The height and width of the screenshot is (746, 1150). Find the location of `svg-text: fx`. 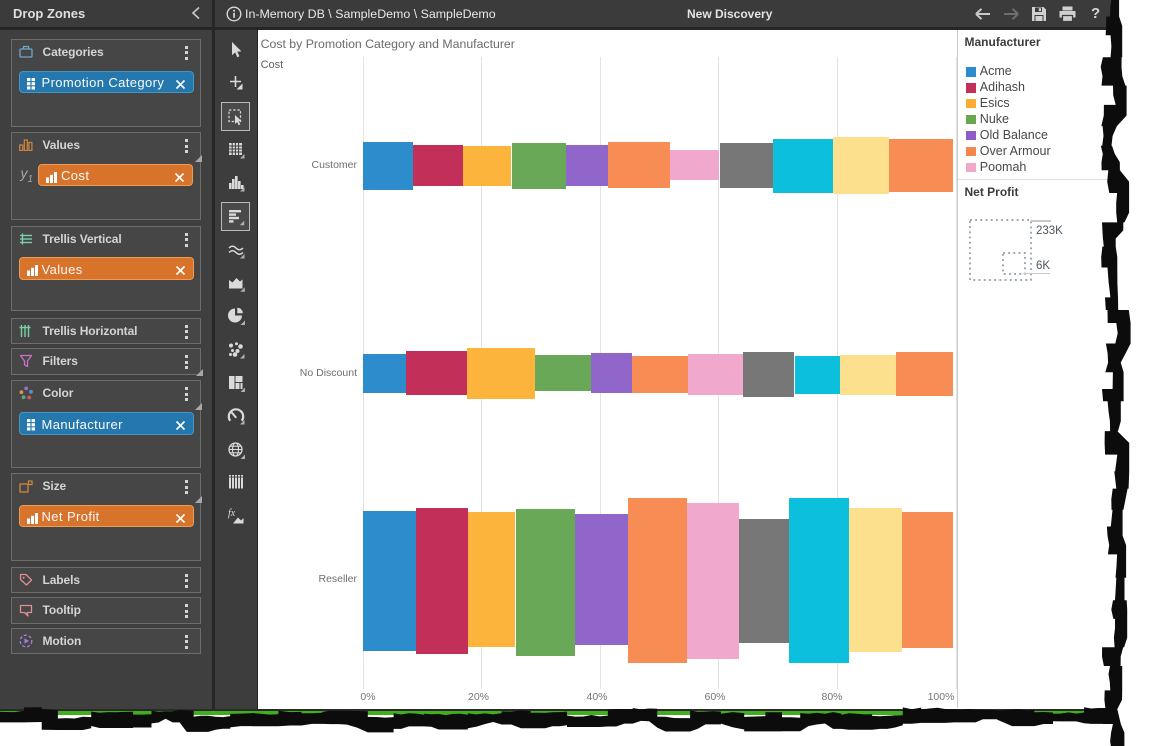

svg-text: fx is located at coordinates (232, 513).